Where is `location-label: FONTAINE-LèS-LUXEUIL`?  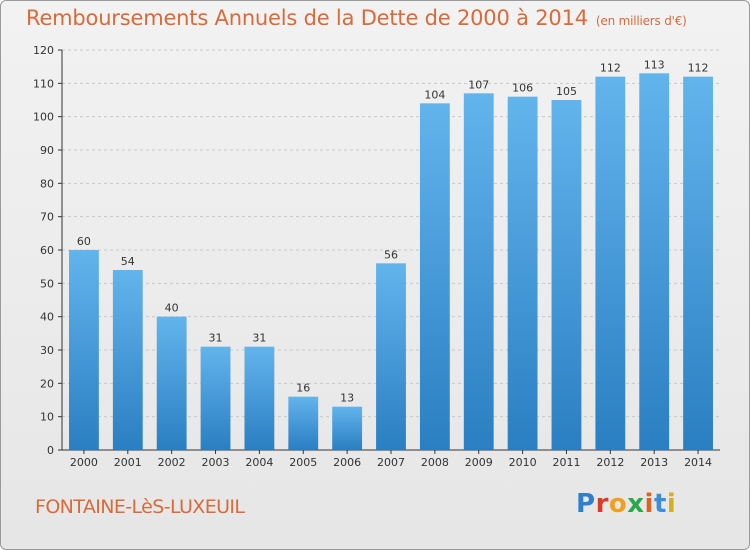 location-label: FONTAINE-LèS-LUXEUIL is located at coordinates (140, 507).